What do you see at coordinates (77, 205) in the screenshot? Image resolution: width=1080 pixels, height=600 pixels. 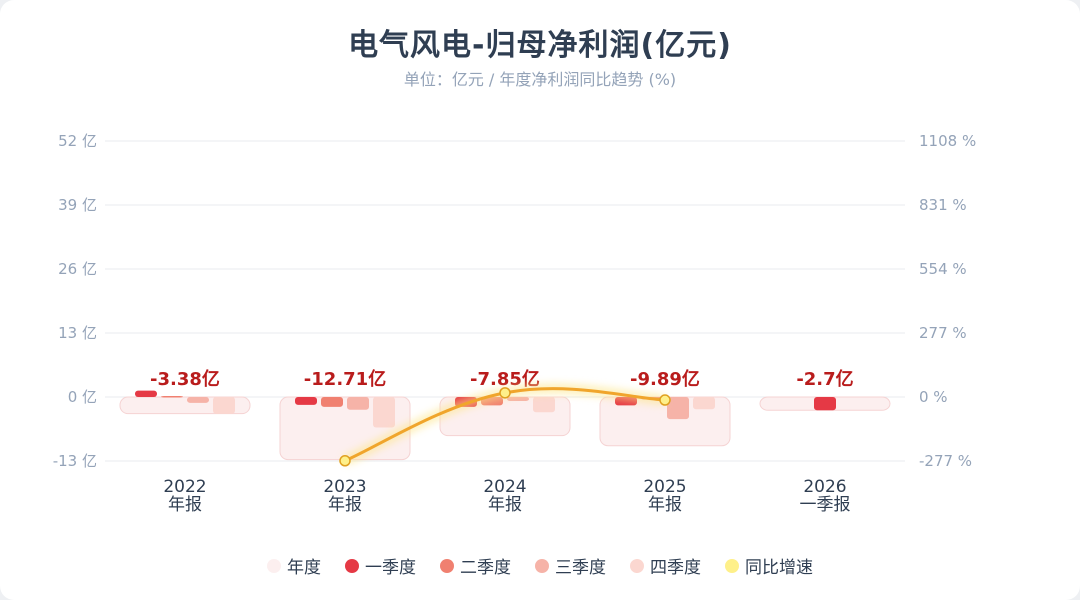 I see `y-left-tick-label: 39 亿` at bounding box center [77, 205].